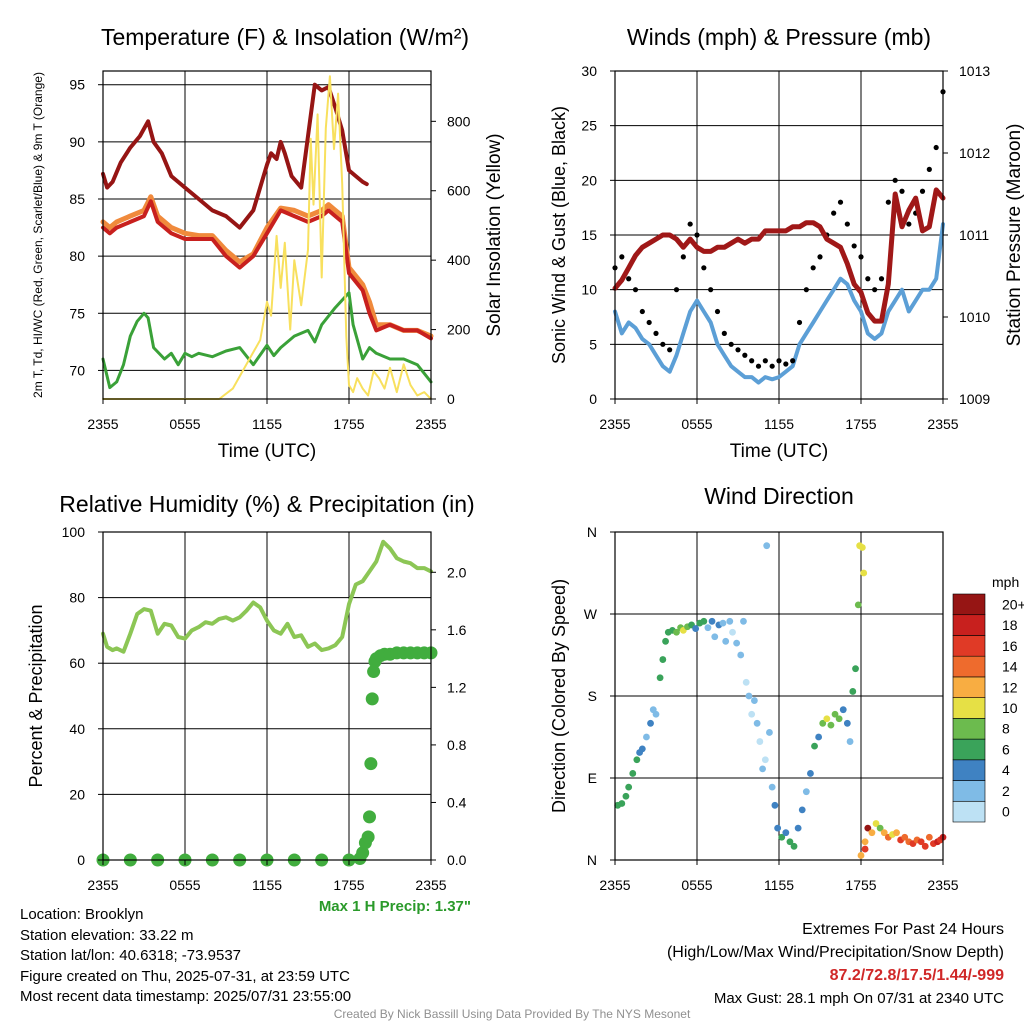 The image size is (1024, 1024). What do you see at coordinates (974, 71) in the screenshot?
I see `y-right-tick-label: 1013` at bounding box center [974, 71].